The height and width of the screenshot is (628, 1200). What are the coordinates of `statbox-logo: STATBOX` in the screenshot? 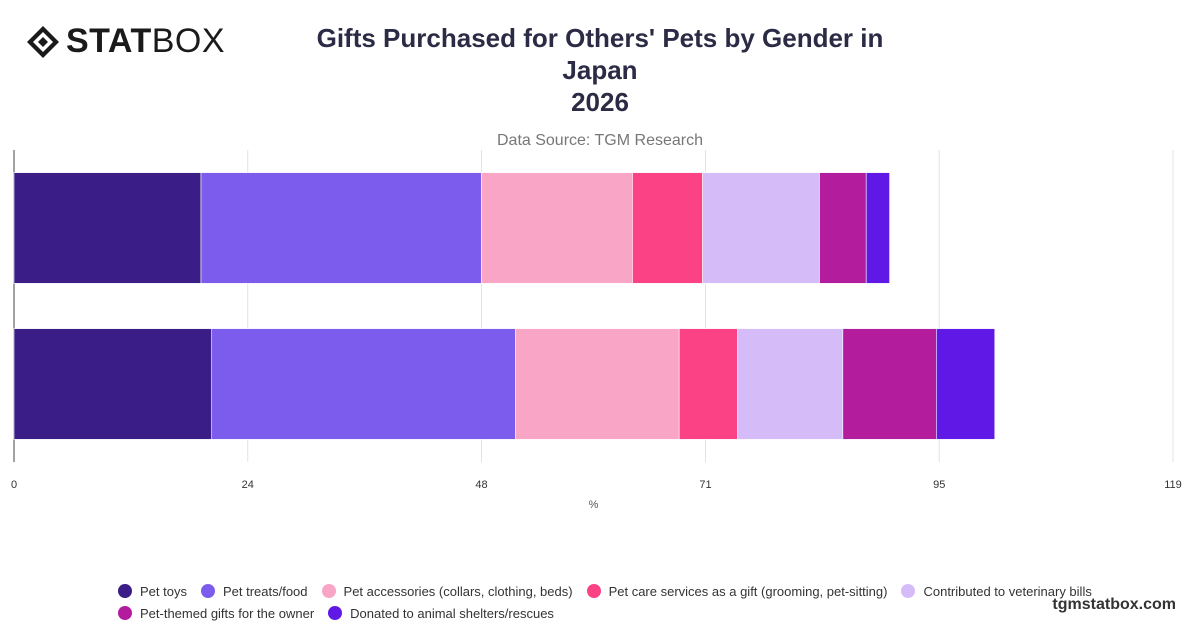 It's located at (125, 41).